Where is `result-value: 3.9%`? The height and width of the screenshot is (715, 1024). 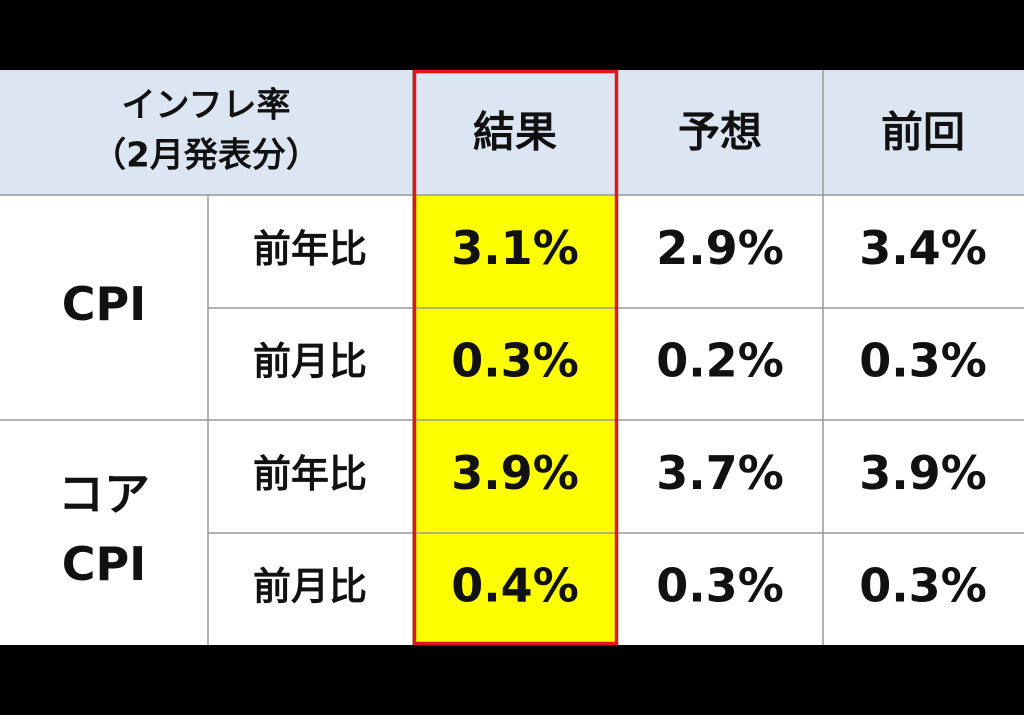
result-value: 3.9% is located at coordinates (515, 473).